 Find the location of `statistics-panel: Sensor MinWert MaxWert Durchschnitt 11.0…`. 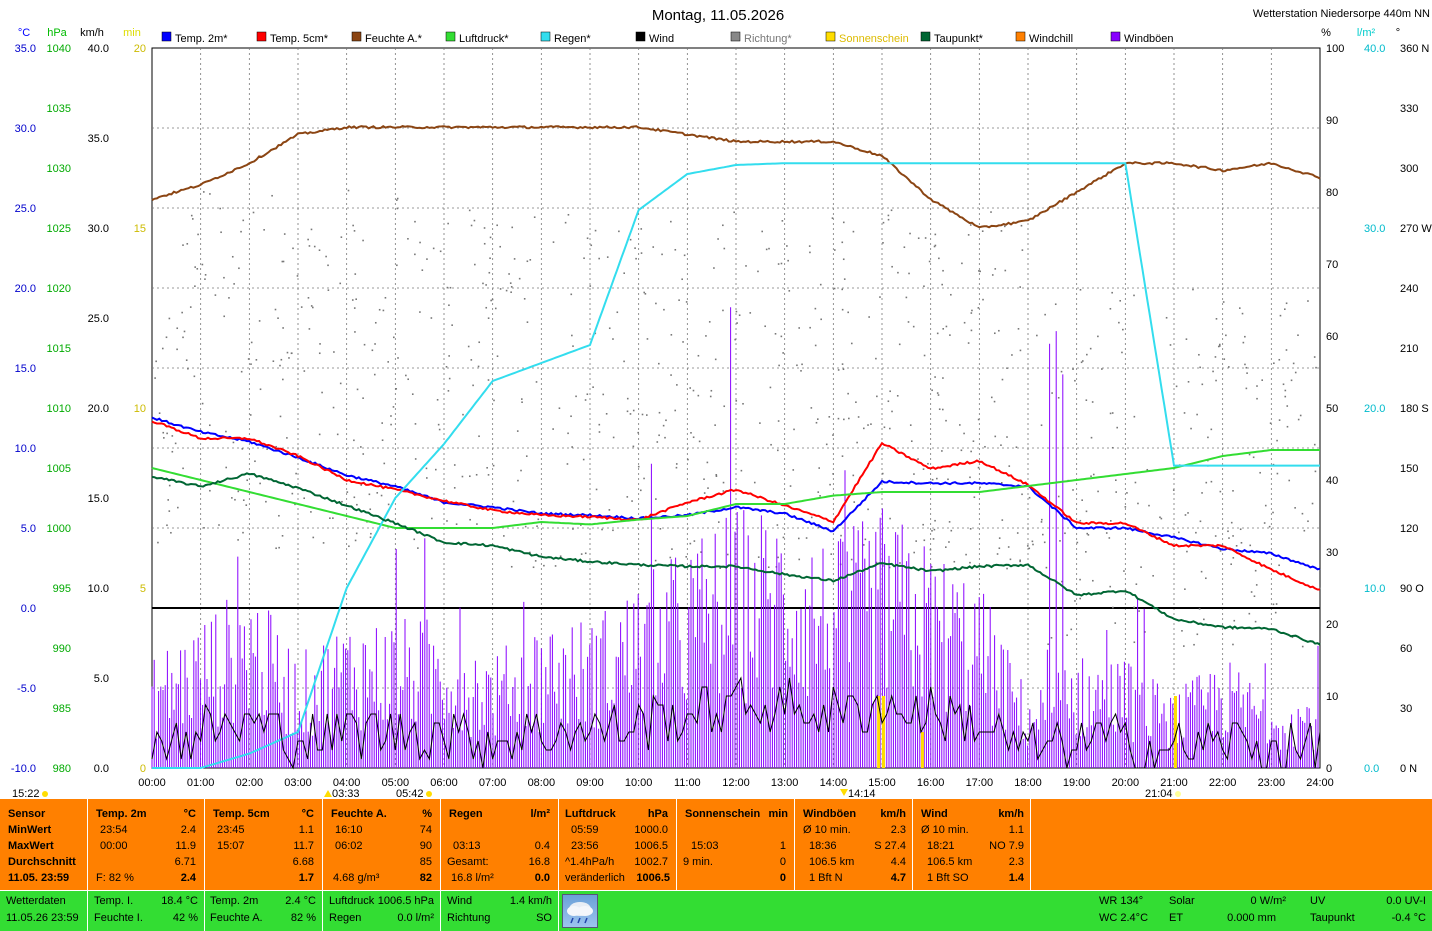

statistics-panel: Sensor MinWert MaxWert Durchschnitt 11.0… is located at coordinates (716, 844).